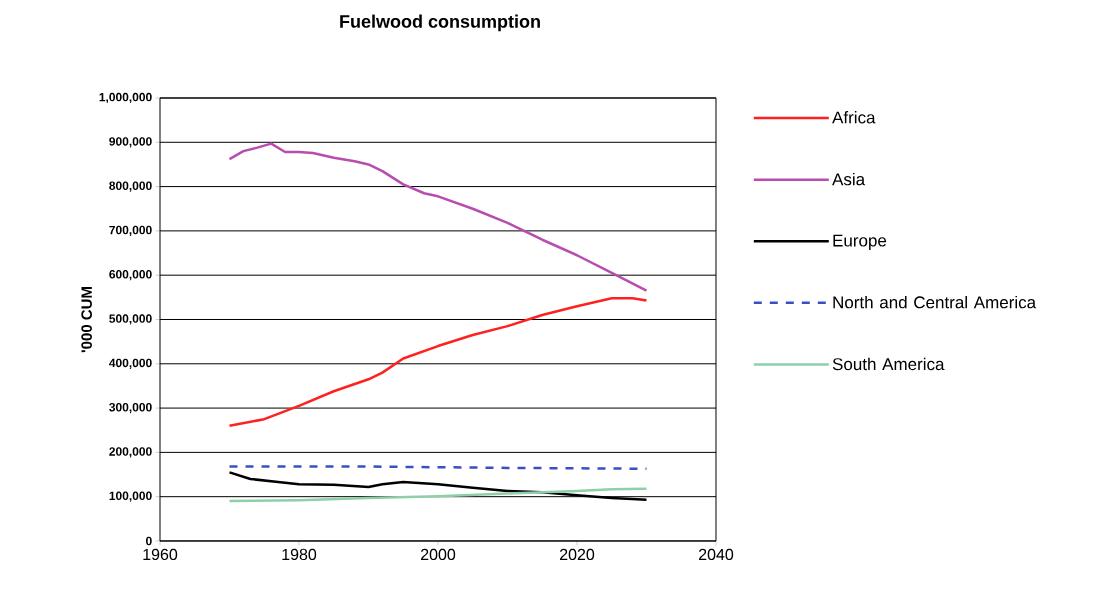 This screenshot has width=1102, height=593. Describe the element at coordinates (130, 363) in the screenshot. I see `y-tick-label: 400,000` at that location.